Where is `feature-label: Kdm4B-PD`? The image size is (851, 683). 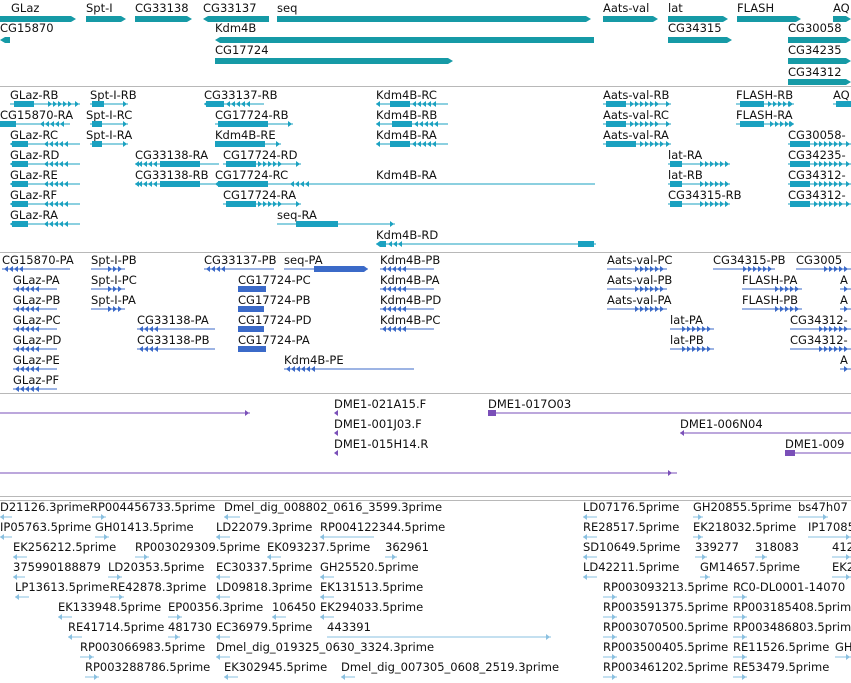 feature-label: Kdm4B-PD is located at coordinates (411, 300).